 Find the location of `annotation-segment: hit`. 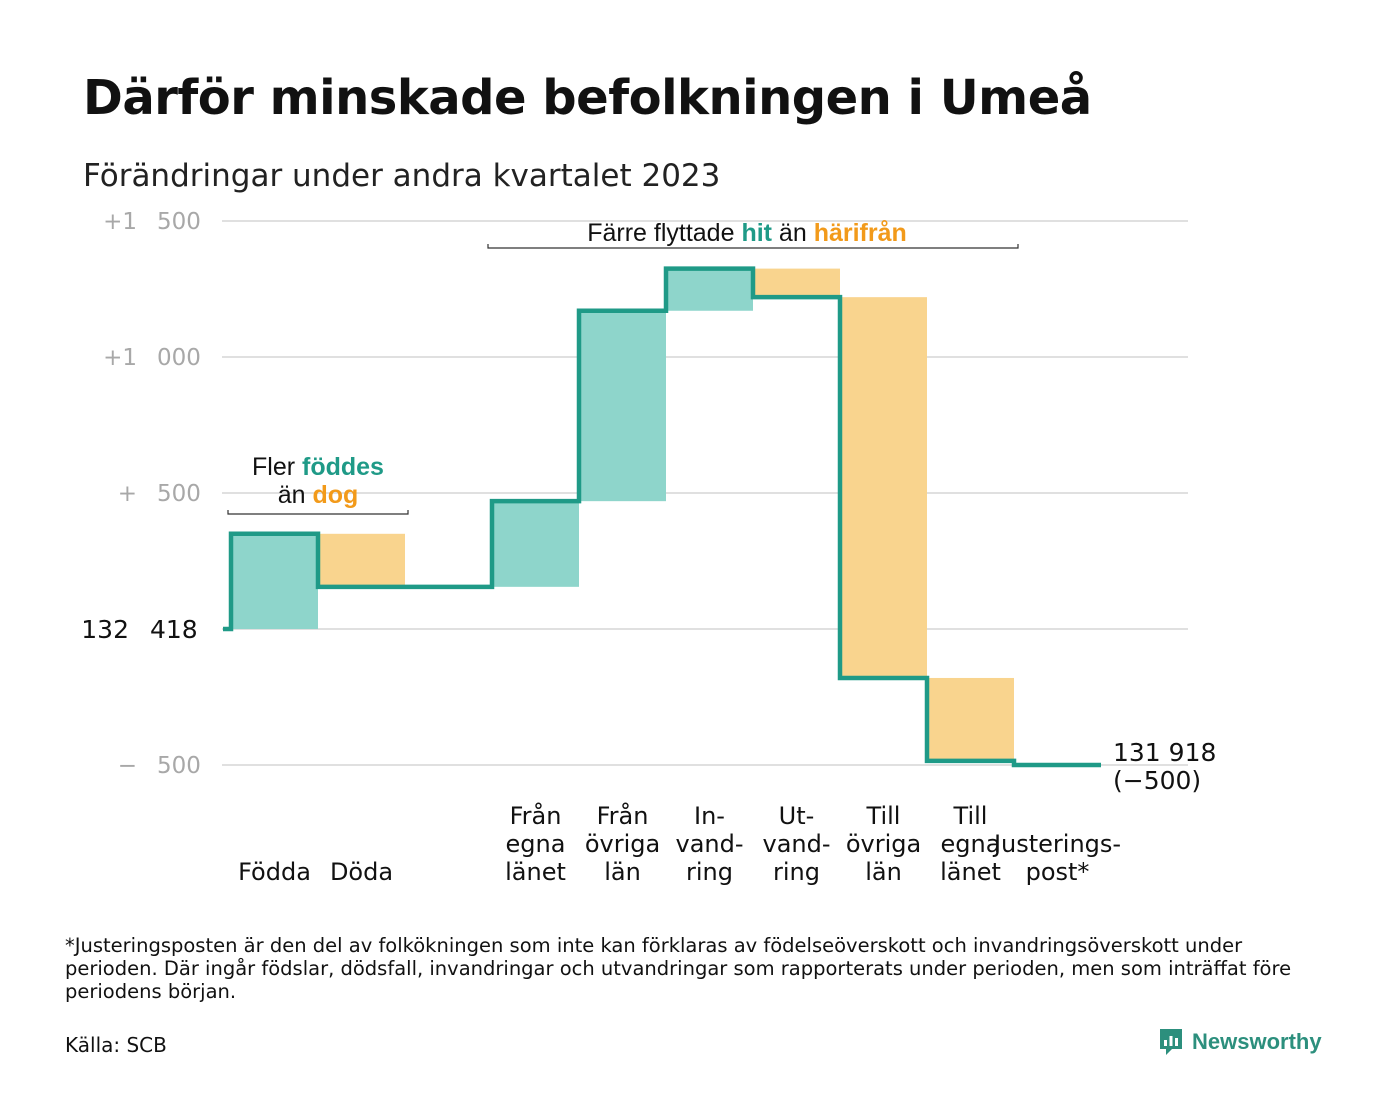

annotation-segment: hit is located at coordinates (756, 233).